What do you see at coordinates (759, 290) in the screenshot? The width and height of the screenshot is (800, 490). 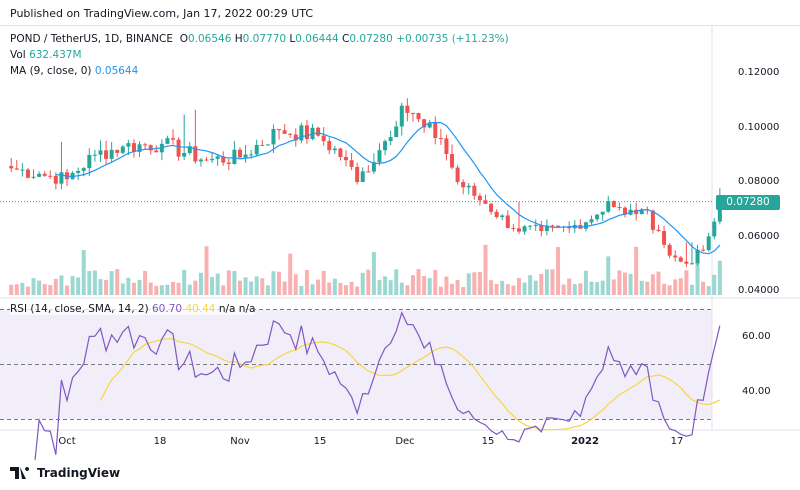 I see `price-tick: 0.04000` at bounding box center [759, 290].